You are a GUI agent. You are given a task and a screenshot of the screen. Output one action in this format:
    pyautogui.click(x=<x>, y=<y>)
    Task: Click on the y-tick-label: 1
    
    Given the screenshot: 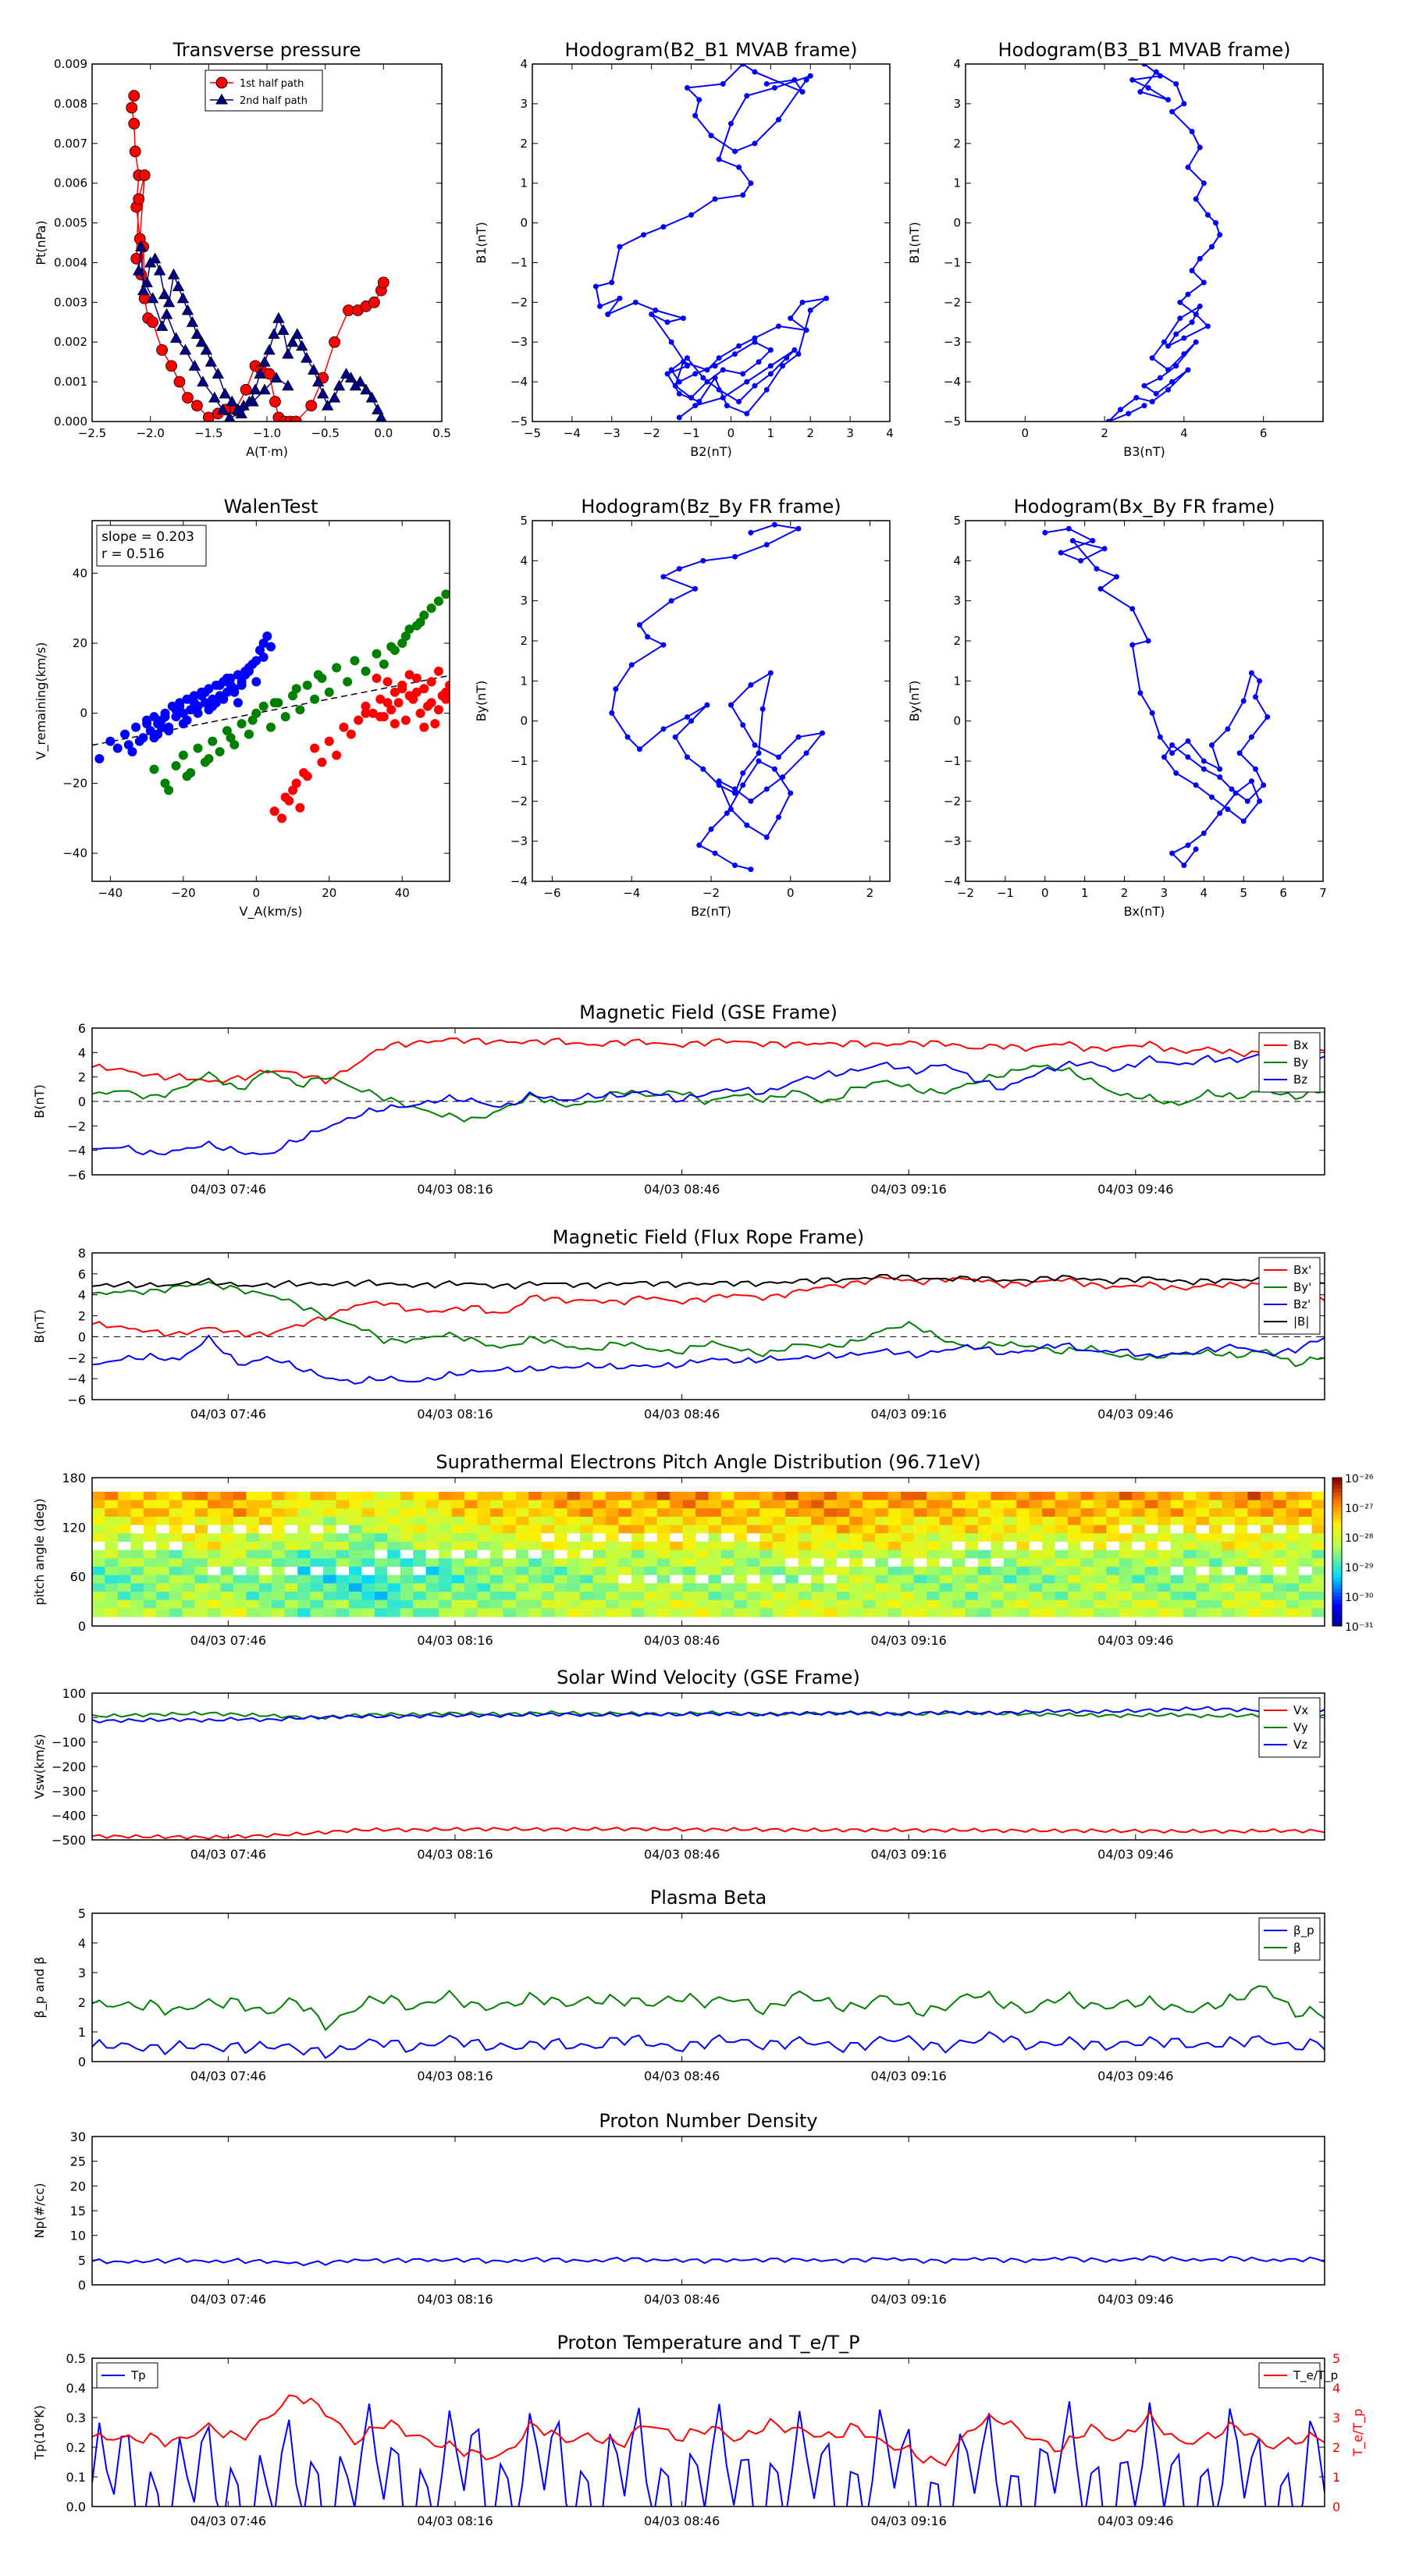 What is the action you would take?
    pyautogui.click(x=957, y=183)
    